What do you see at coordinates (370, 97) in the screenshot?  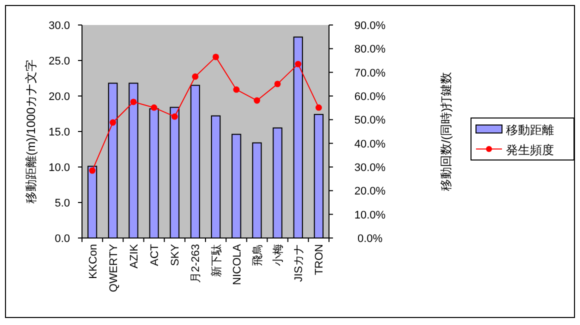 I see `y2-tick-label: 60.0%` at bounding box center [370, 97].